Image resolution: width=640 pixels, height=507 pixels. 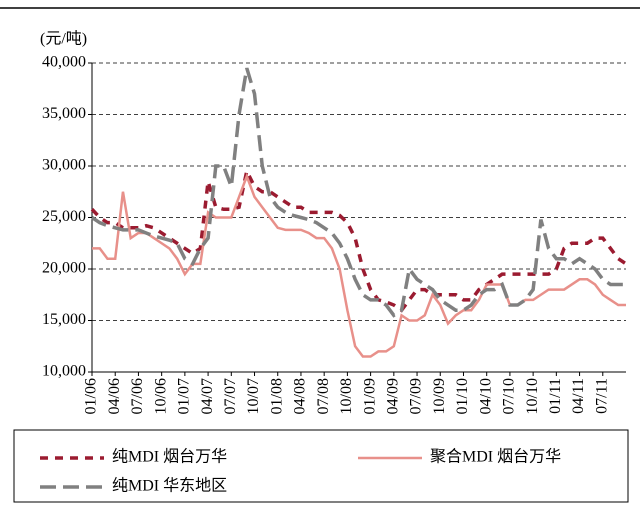 I want to click on y-tick-label: 10,000, so click(x=64, y=371).